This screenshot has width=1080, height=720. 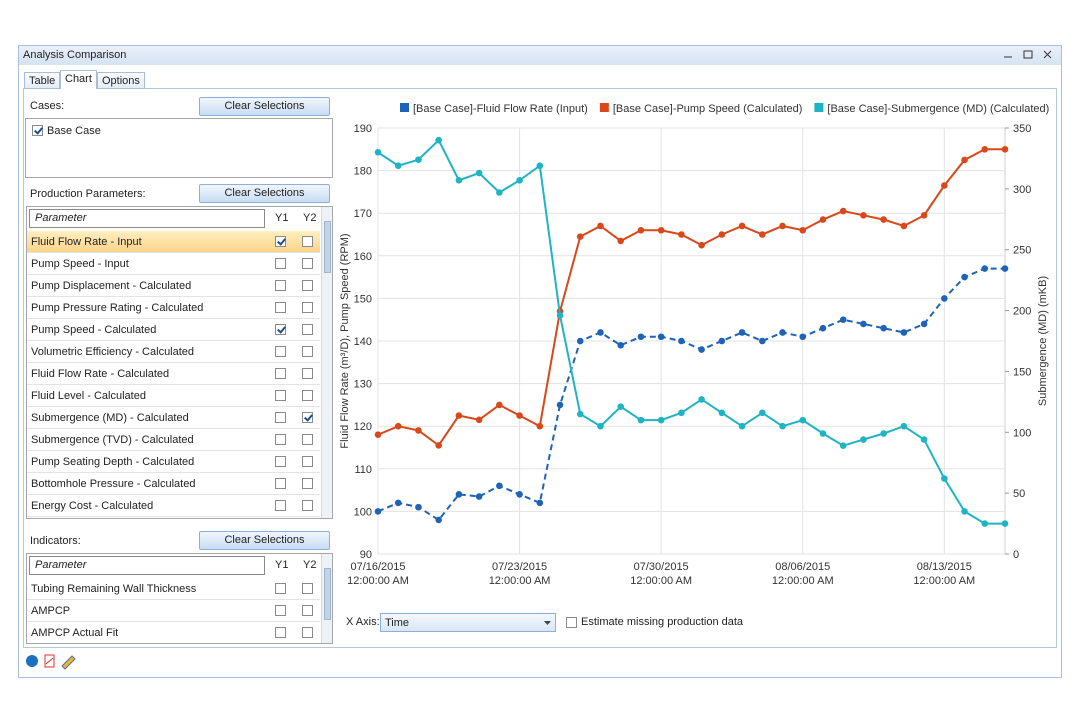 I want to click on cases-list: Base Case, so click(x=179, y=148).